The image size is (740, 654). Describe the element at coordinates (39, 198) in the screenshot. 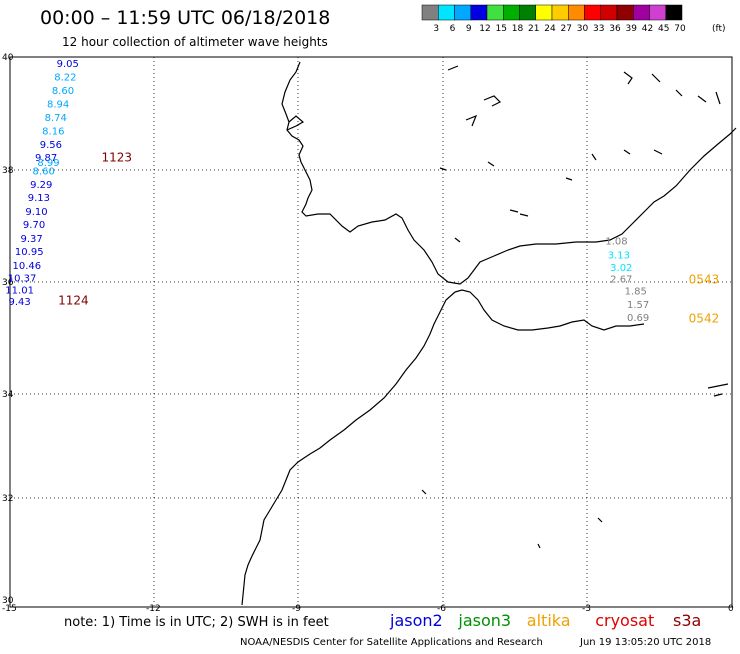

I see `wave-height-value: 9.13` at that location.